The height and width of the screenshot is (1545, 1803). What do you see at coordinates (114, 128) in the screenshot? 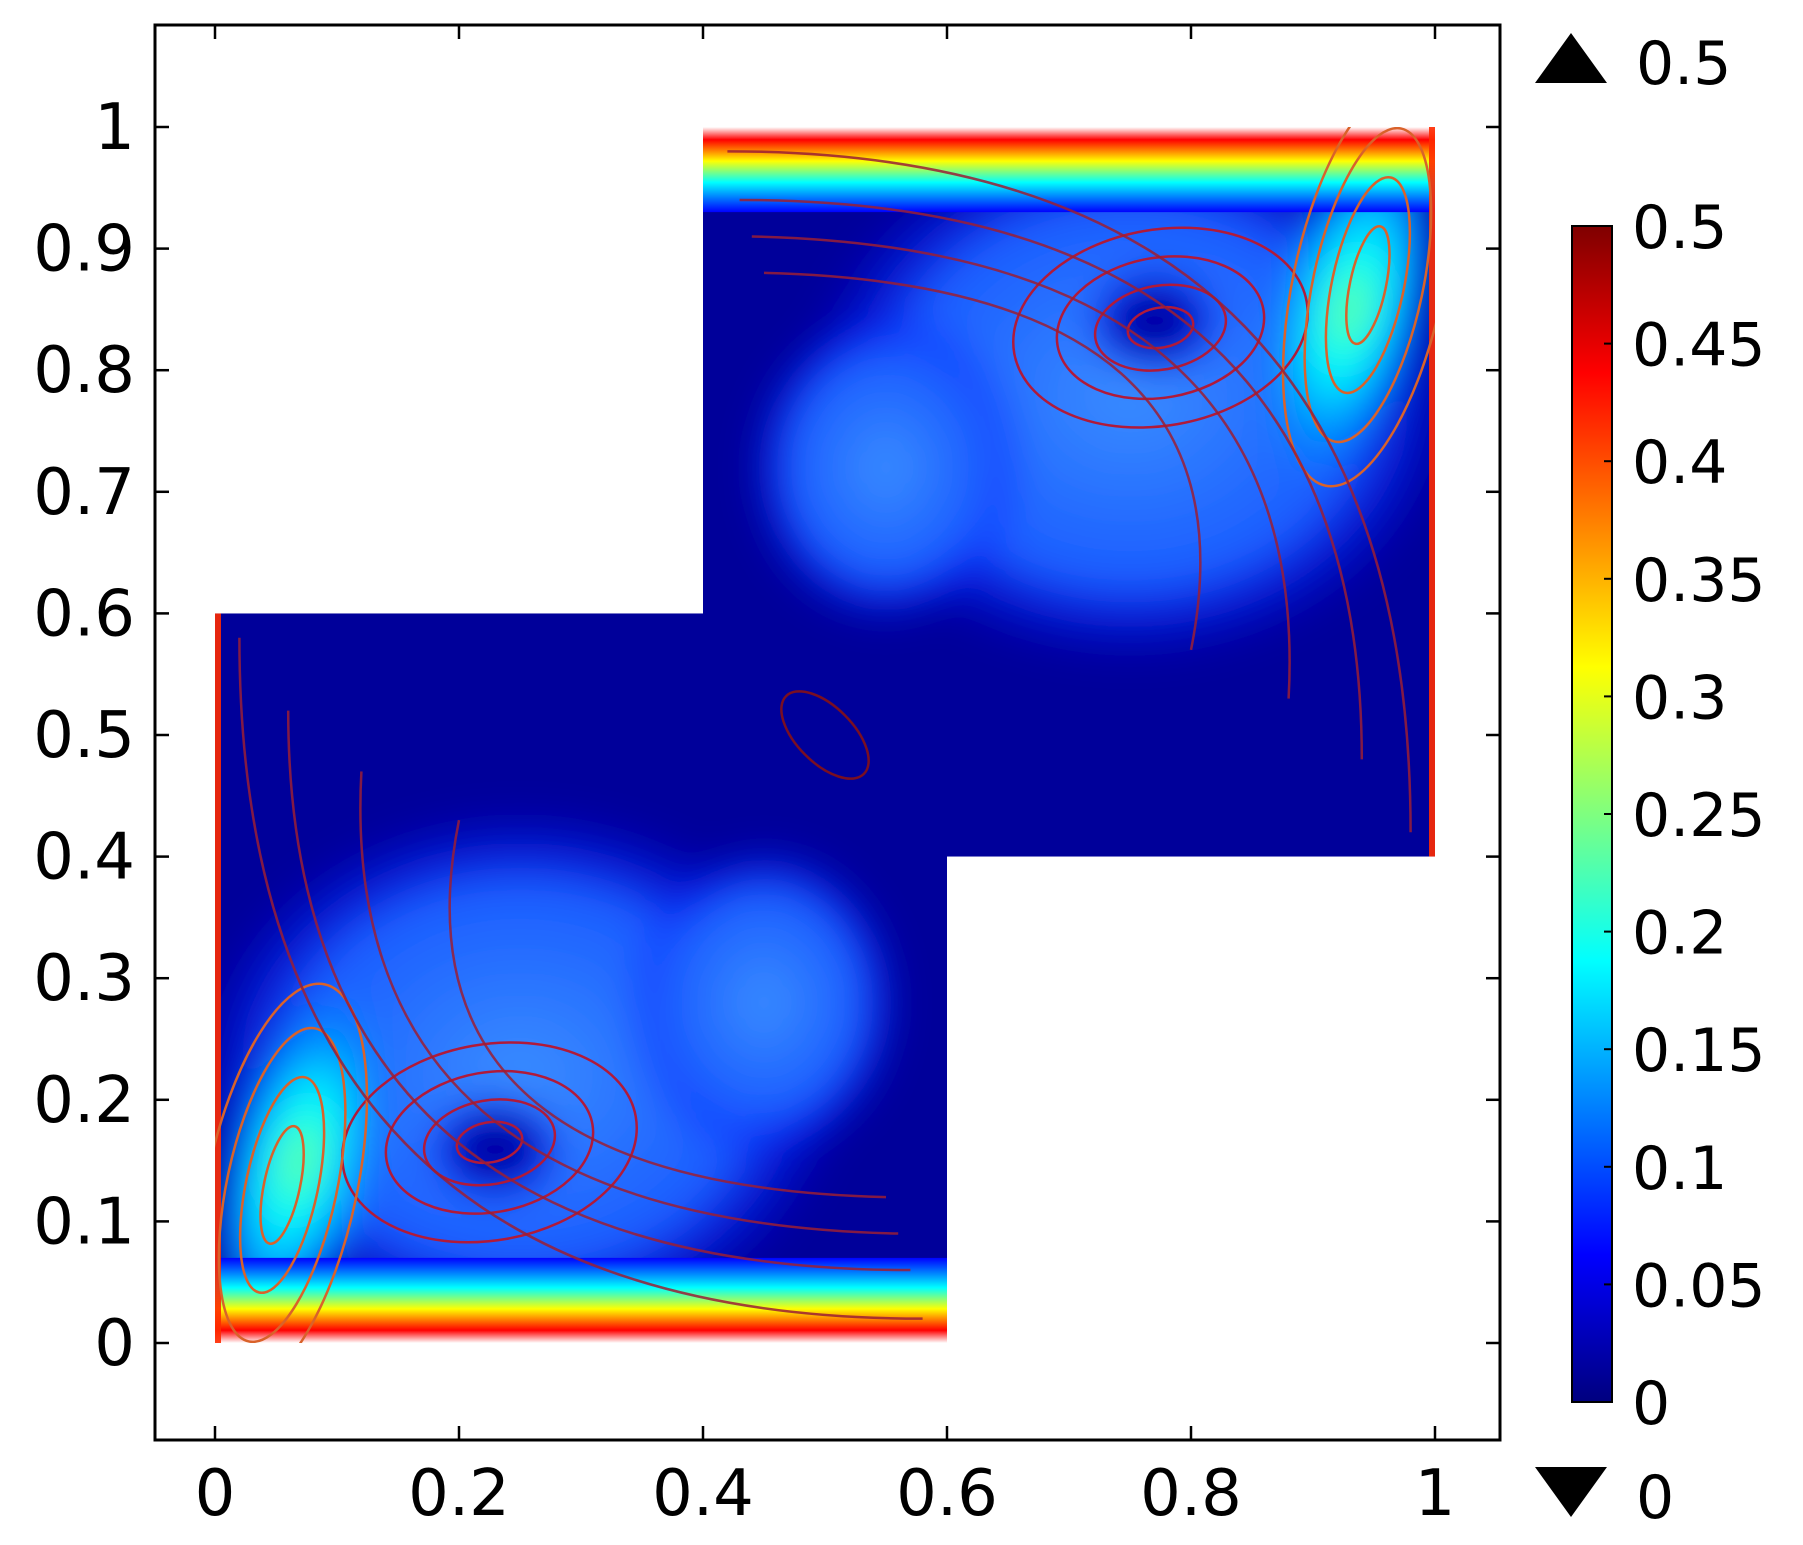
I see `y-tick-label: 1` at bounding box center [114, 128].